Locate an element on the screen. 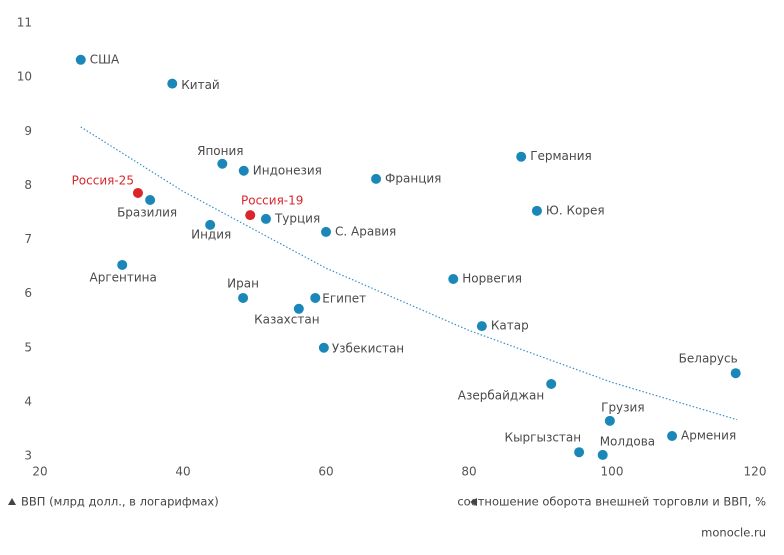  point-label: Катар is located at coordinates (510, 326).